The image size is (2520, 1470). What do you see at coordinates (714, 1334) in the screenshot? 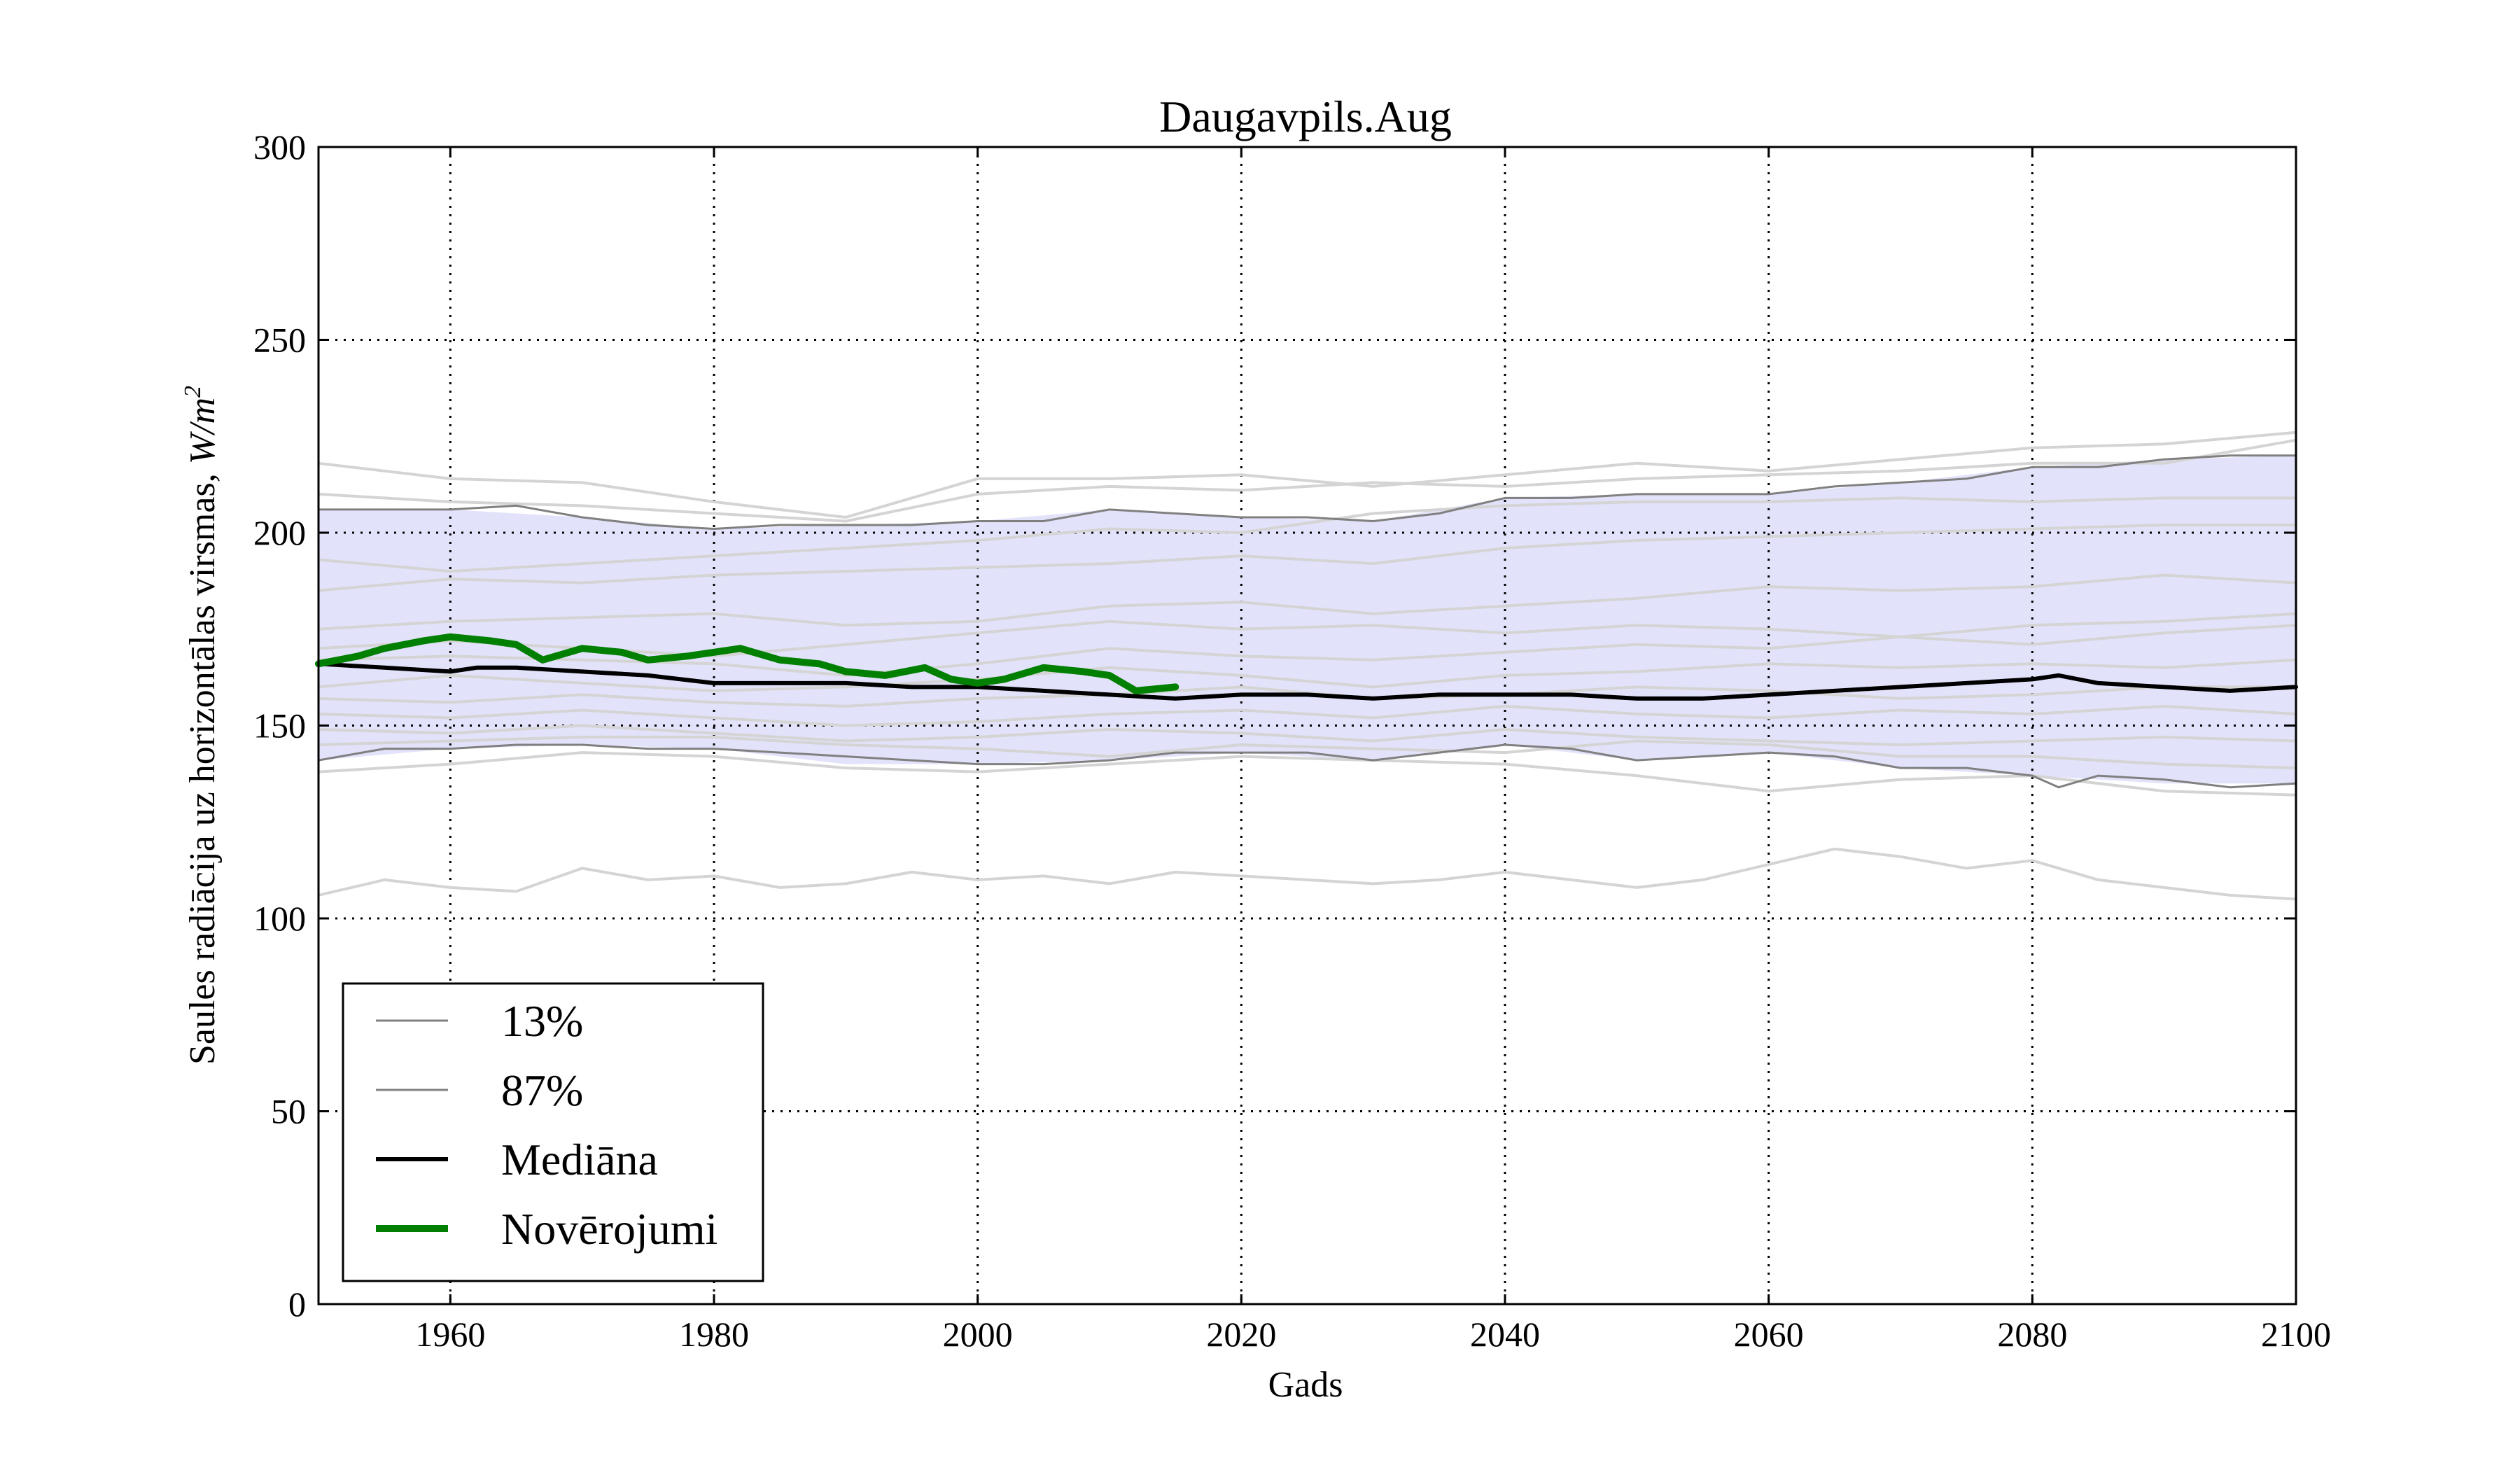
I see `x-tick-label: 1980` at bounding box center [714, 1334].